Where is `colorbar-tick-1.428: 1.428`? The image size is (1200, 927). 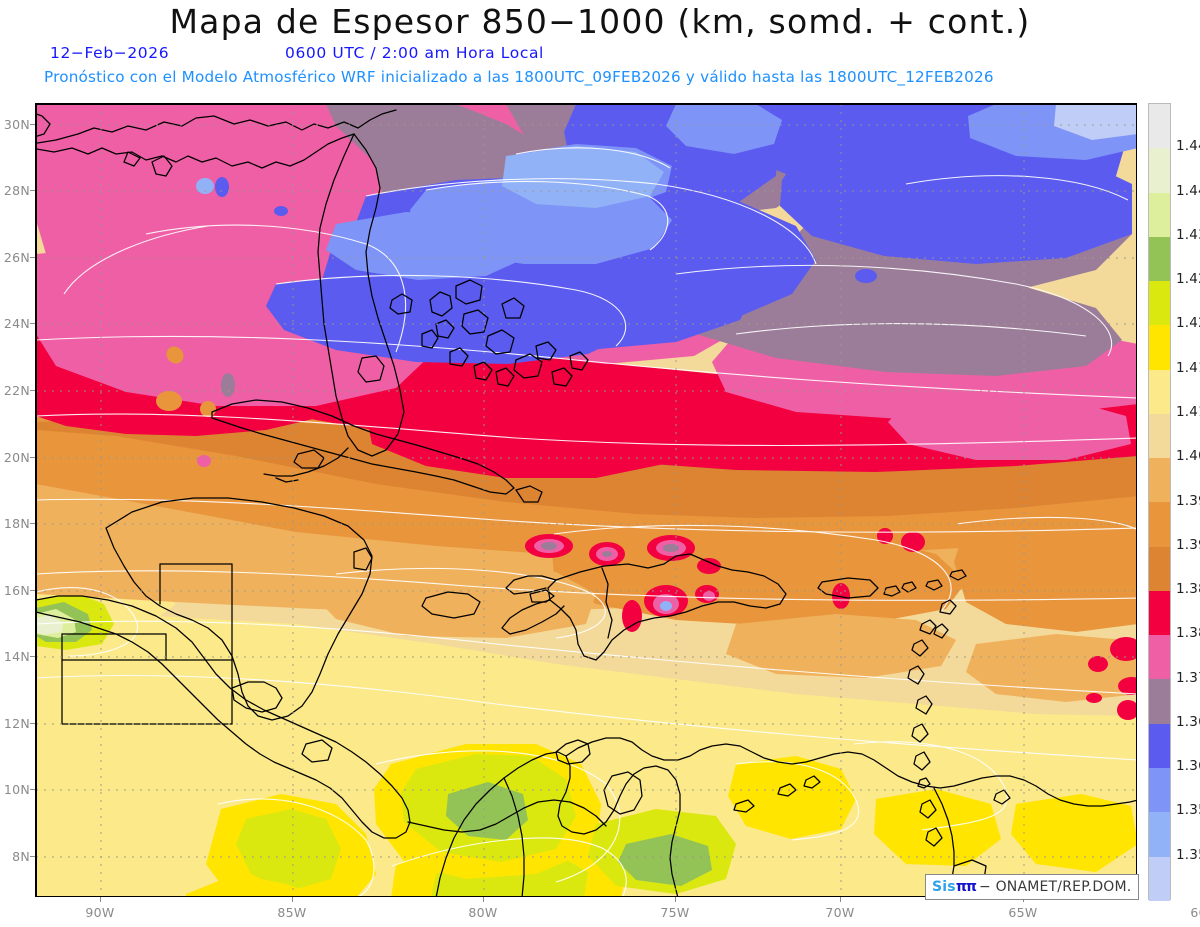
colorbar-tick-1.428: 1.428 is located at coordinates (1188, 279).